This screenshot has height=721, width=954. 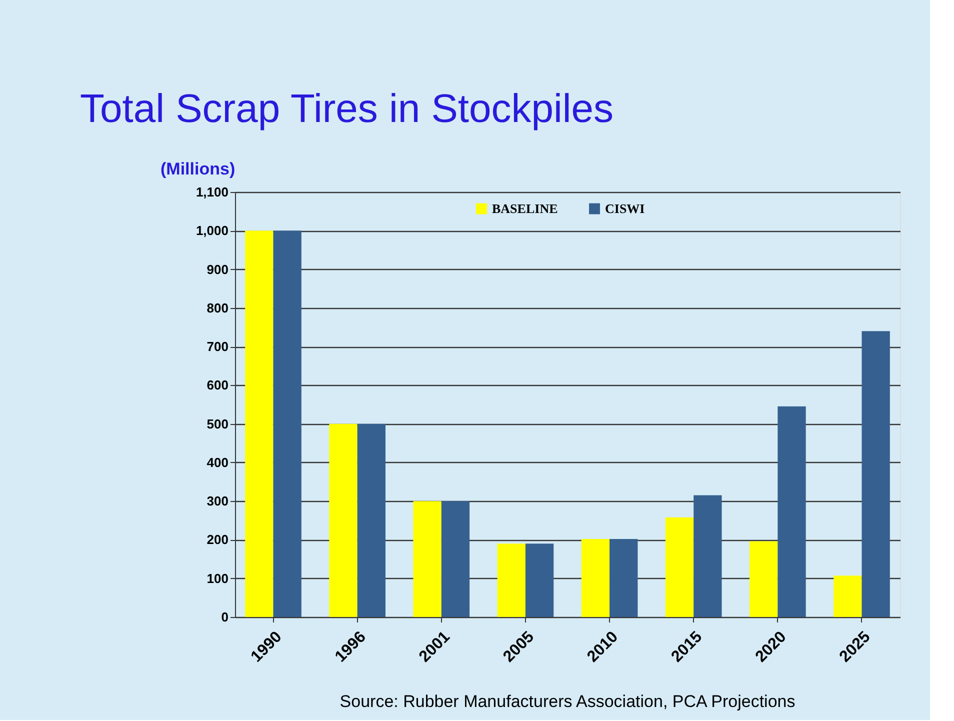 What do you see at coordinates (217, 269) in the screenshot?
I see `y-tick-label: 900` at bounding box center [217, 269].